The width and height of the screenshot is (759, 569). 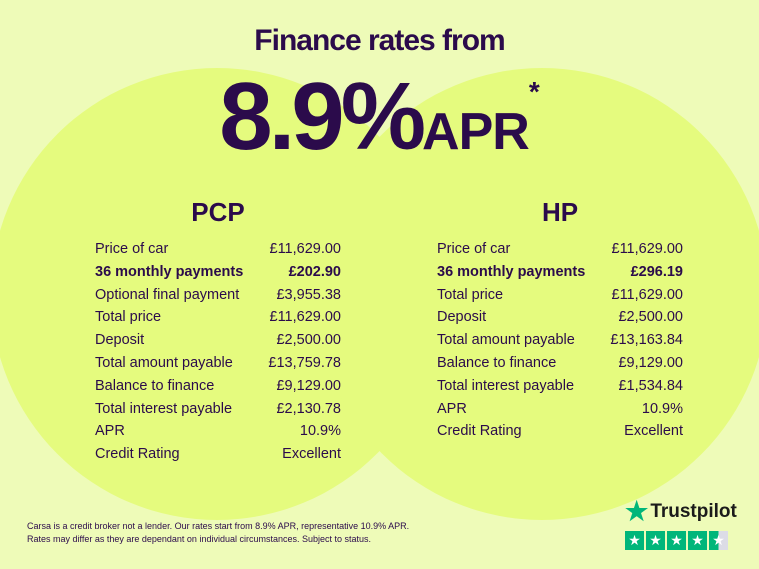 What do you see at coordinates (718, 540) in the screenshot?
I see `rating-half-star-icon: ★` at bounding box center [718, 540].